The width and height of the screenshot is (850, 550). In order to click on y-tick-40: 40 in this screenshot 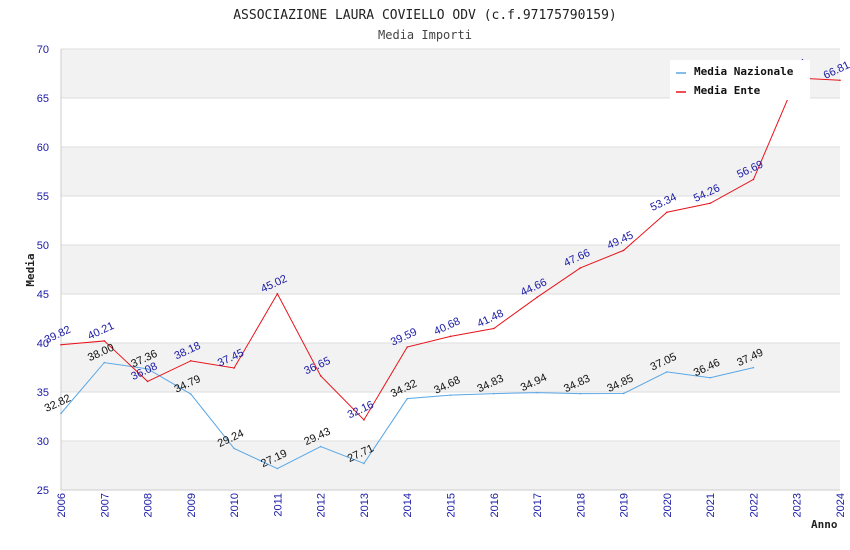, I will do `click(43, 344)`.